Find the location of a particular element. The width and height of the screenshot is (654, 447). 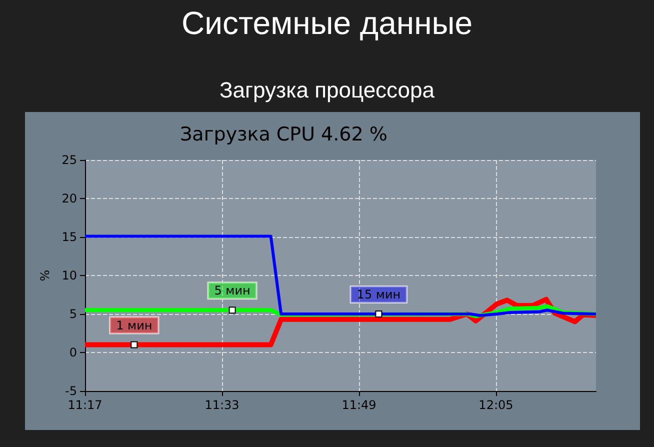

y-tick-label: 15 is located at coordinates (69, 237).